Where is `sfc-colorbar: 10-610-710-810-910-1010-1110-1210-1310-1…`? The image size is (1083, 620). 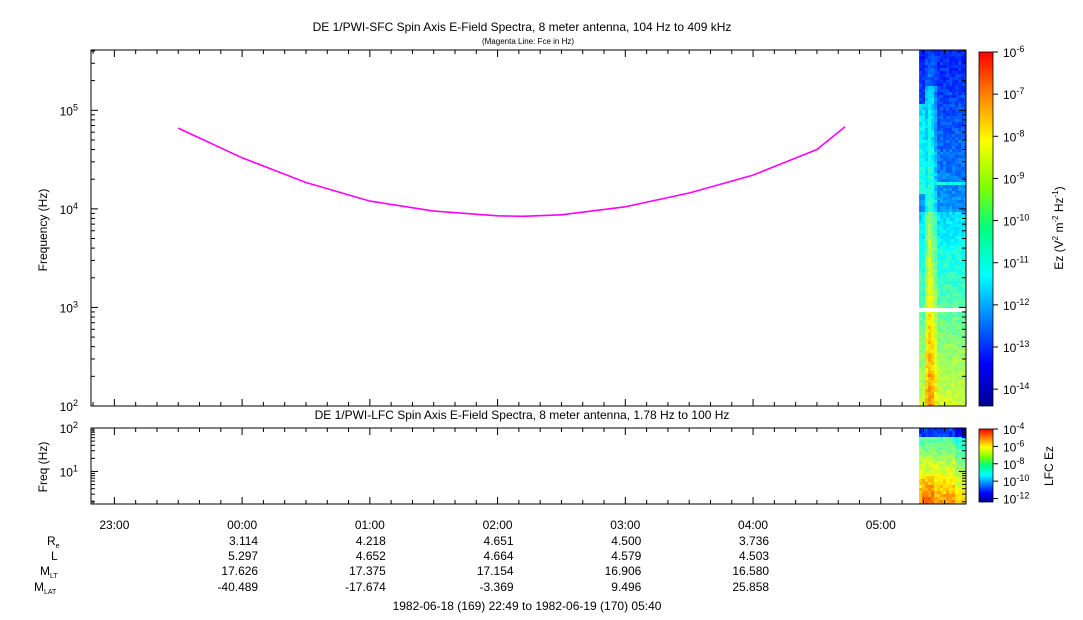
sfc-colorbar: 10-610-710-810-910-1010-1110-1210-1310-1… is located at coordinates (1022, 225).